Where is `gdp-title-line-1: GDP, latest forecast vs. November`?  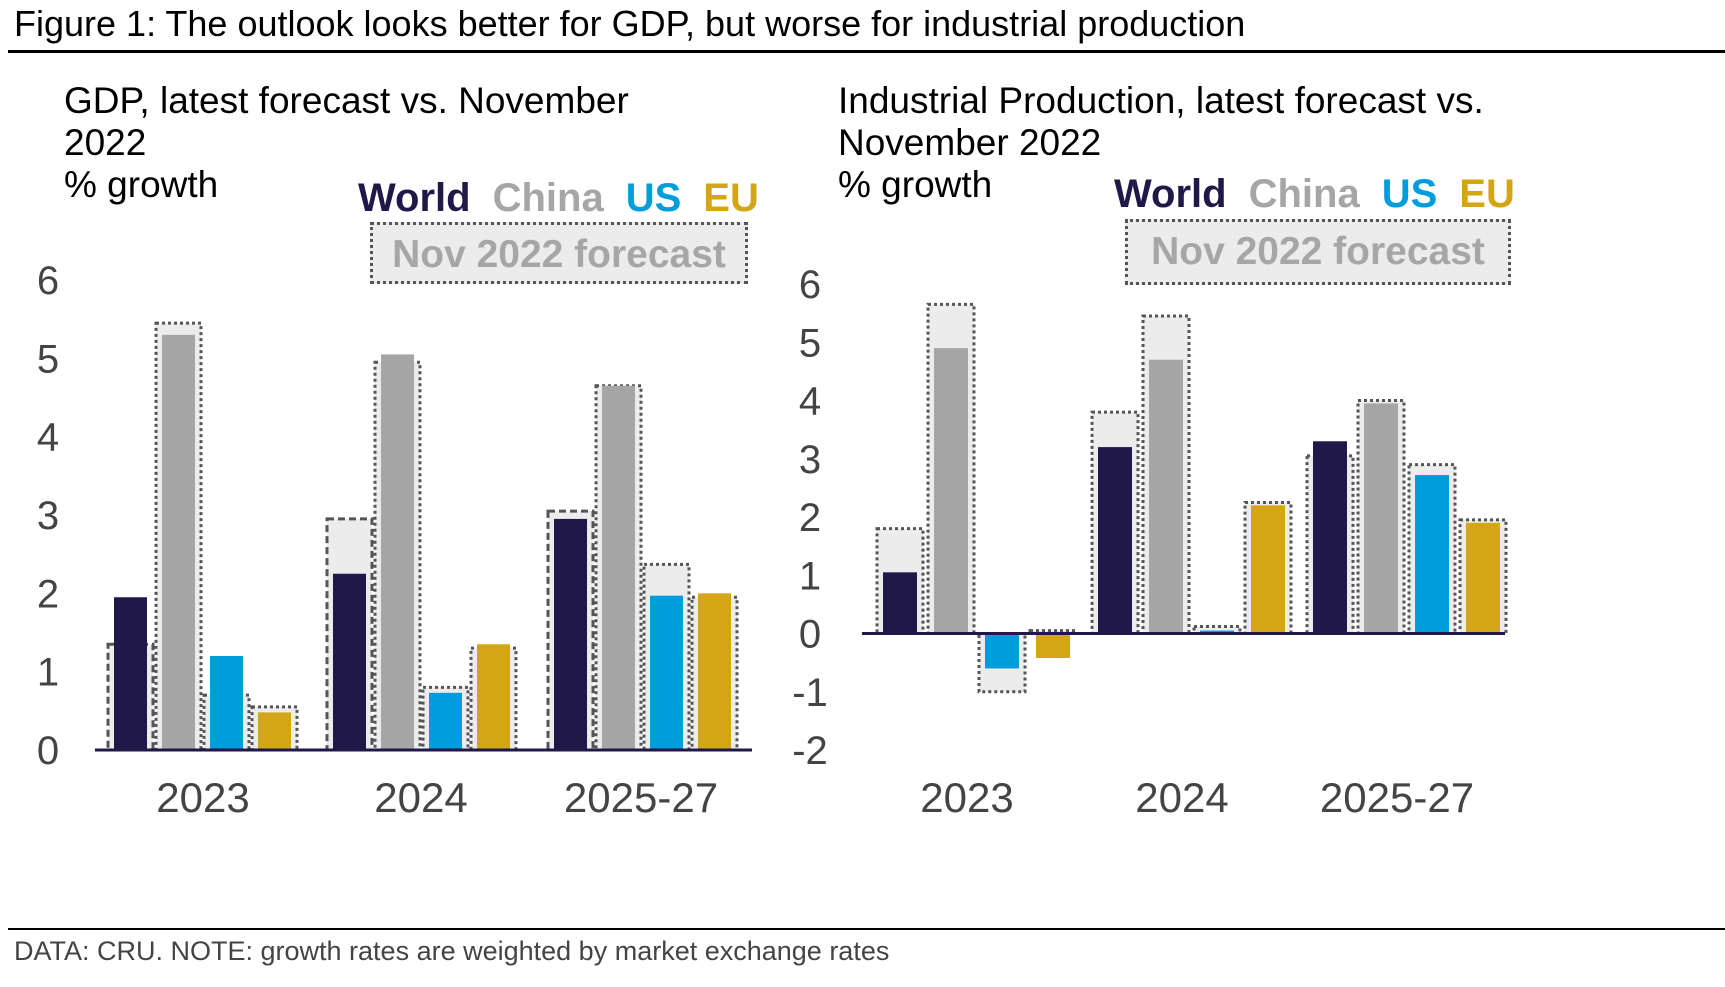
gdp-title-line-1: GDP, latest forecast vs. November is located at coordinates (346, 100).